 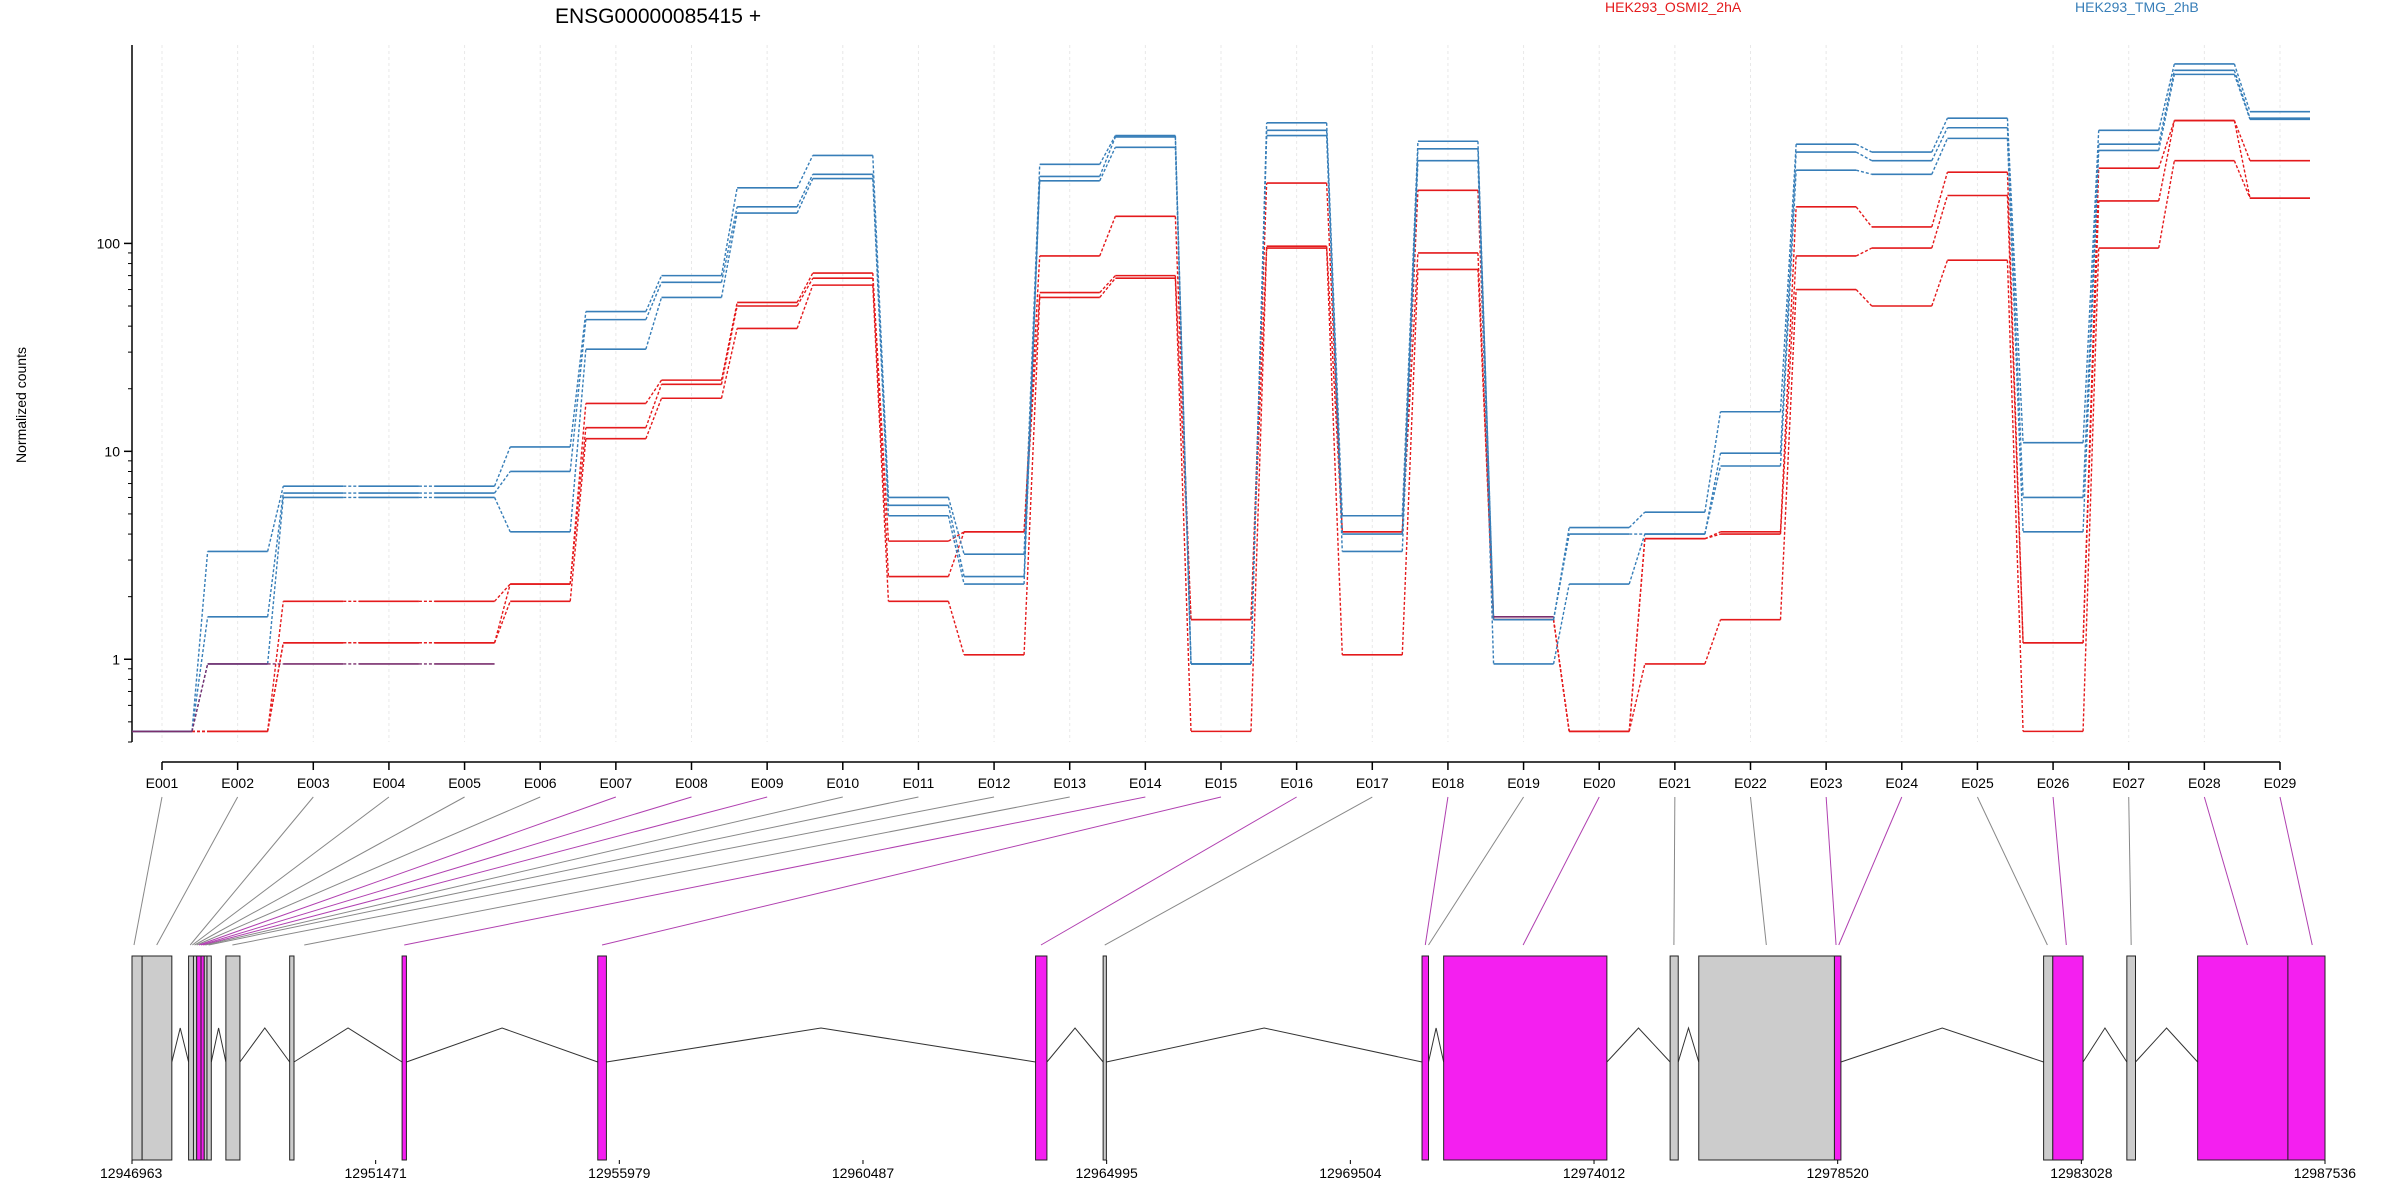 What do you see at coordinates (112, 451) in the screenshot?
I see `y-tick-label: 10` at bounding box center [112, 451].